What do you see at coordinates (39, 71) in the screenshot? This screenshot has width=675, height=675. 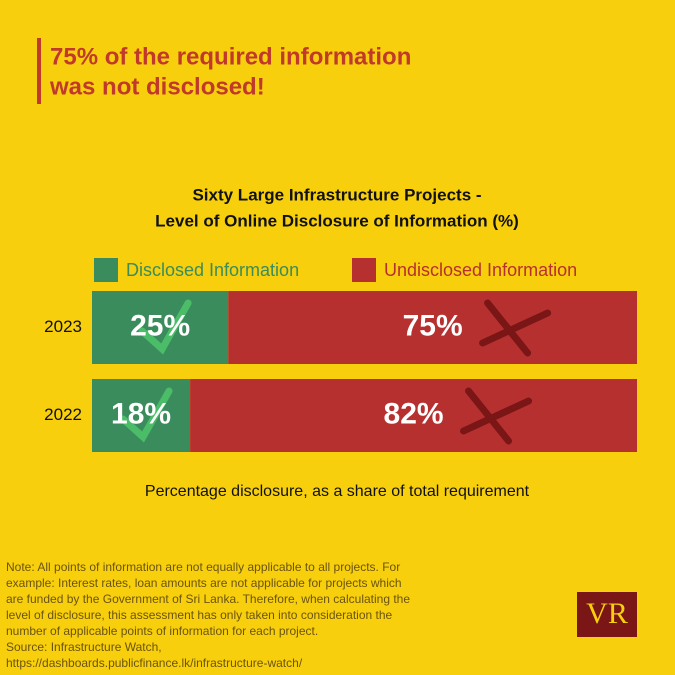 I see `headline-accent` at bounding box center [39, 71].